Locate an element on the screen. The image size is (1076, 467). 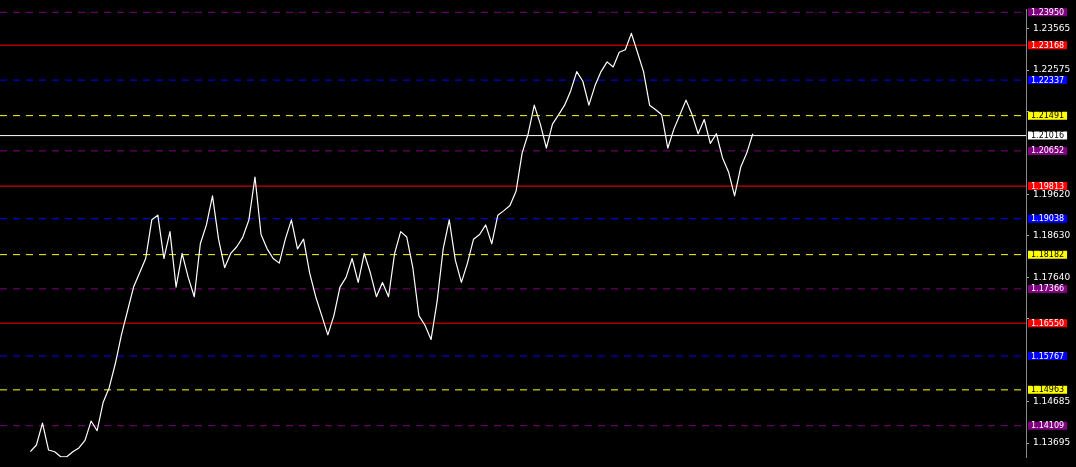
y-tick-label: 1.19620 is located at coordinates (1052, 193).